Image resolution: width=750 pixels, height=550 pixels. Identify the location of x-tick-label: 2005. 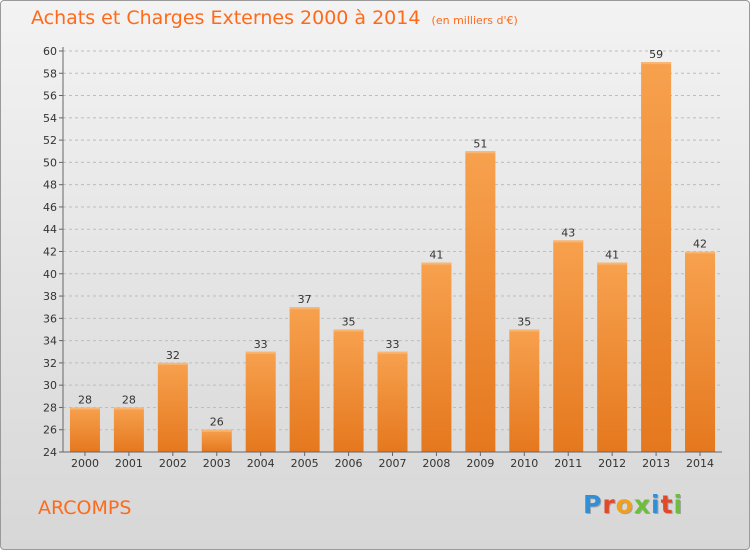
(305, 463).